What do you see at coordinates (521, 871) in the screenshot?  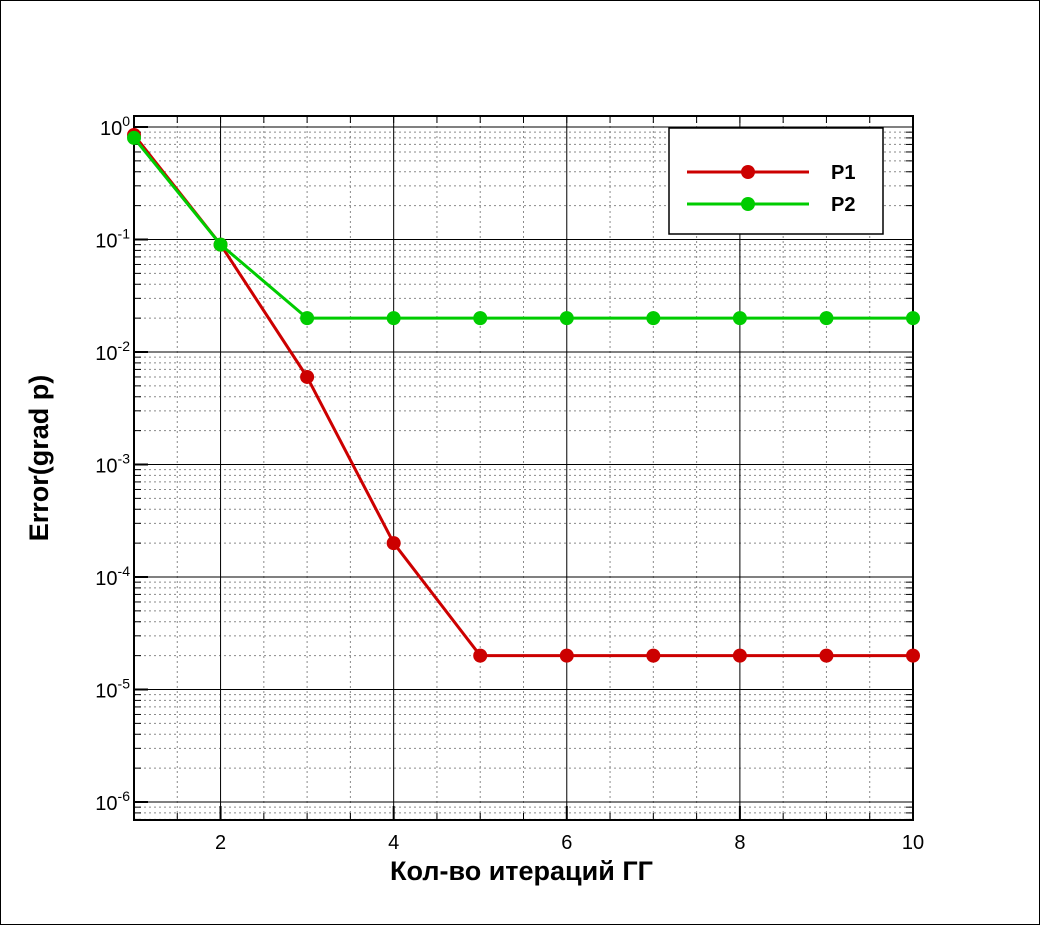 I see `x-axis-title: Кол-во итераций ГГ` at bounding box center [521, 871].